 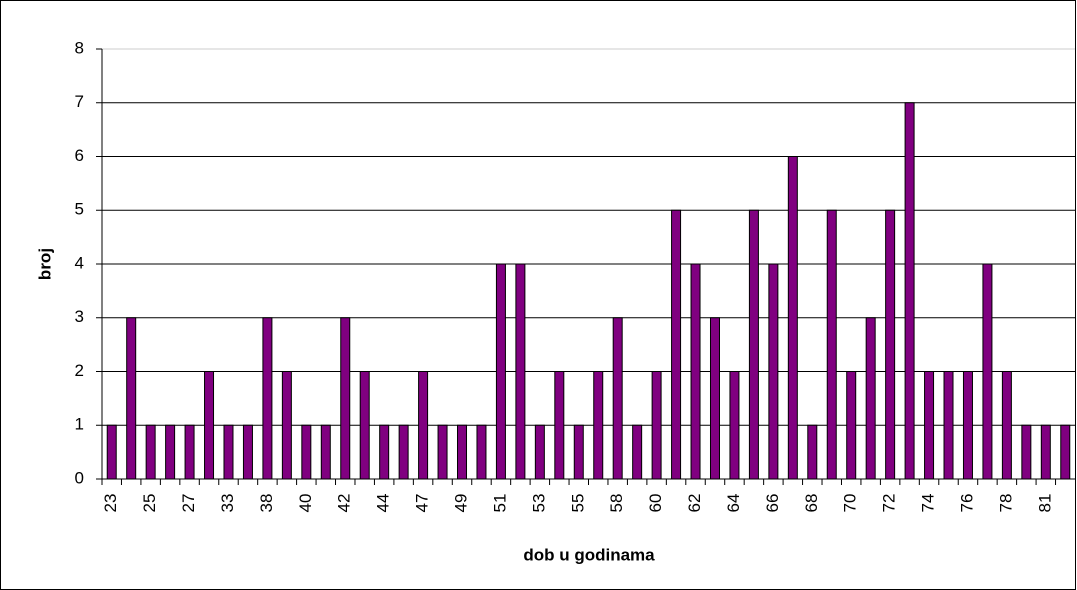 I want to click on x-tick-label: 44, so click(x=383, y=503).